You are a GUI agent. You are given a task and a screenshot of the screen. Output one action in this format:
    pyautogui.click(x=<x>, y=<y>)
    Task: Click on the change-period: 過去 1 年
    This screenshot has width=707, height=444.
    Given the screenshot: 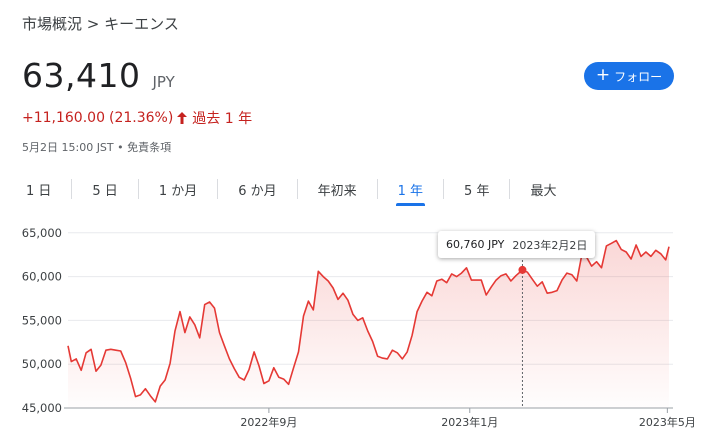 What is the action you would take?
    pyautogui.click(x=222, y=119)
    